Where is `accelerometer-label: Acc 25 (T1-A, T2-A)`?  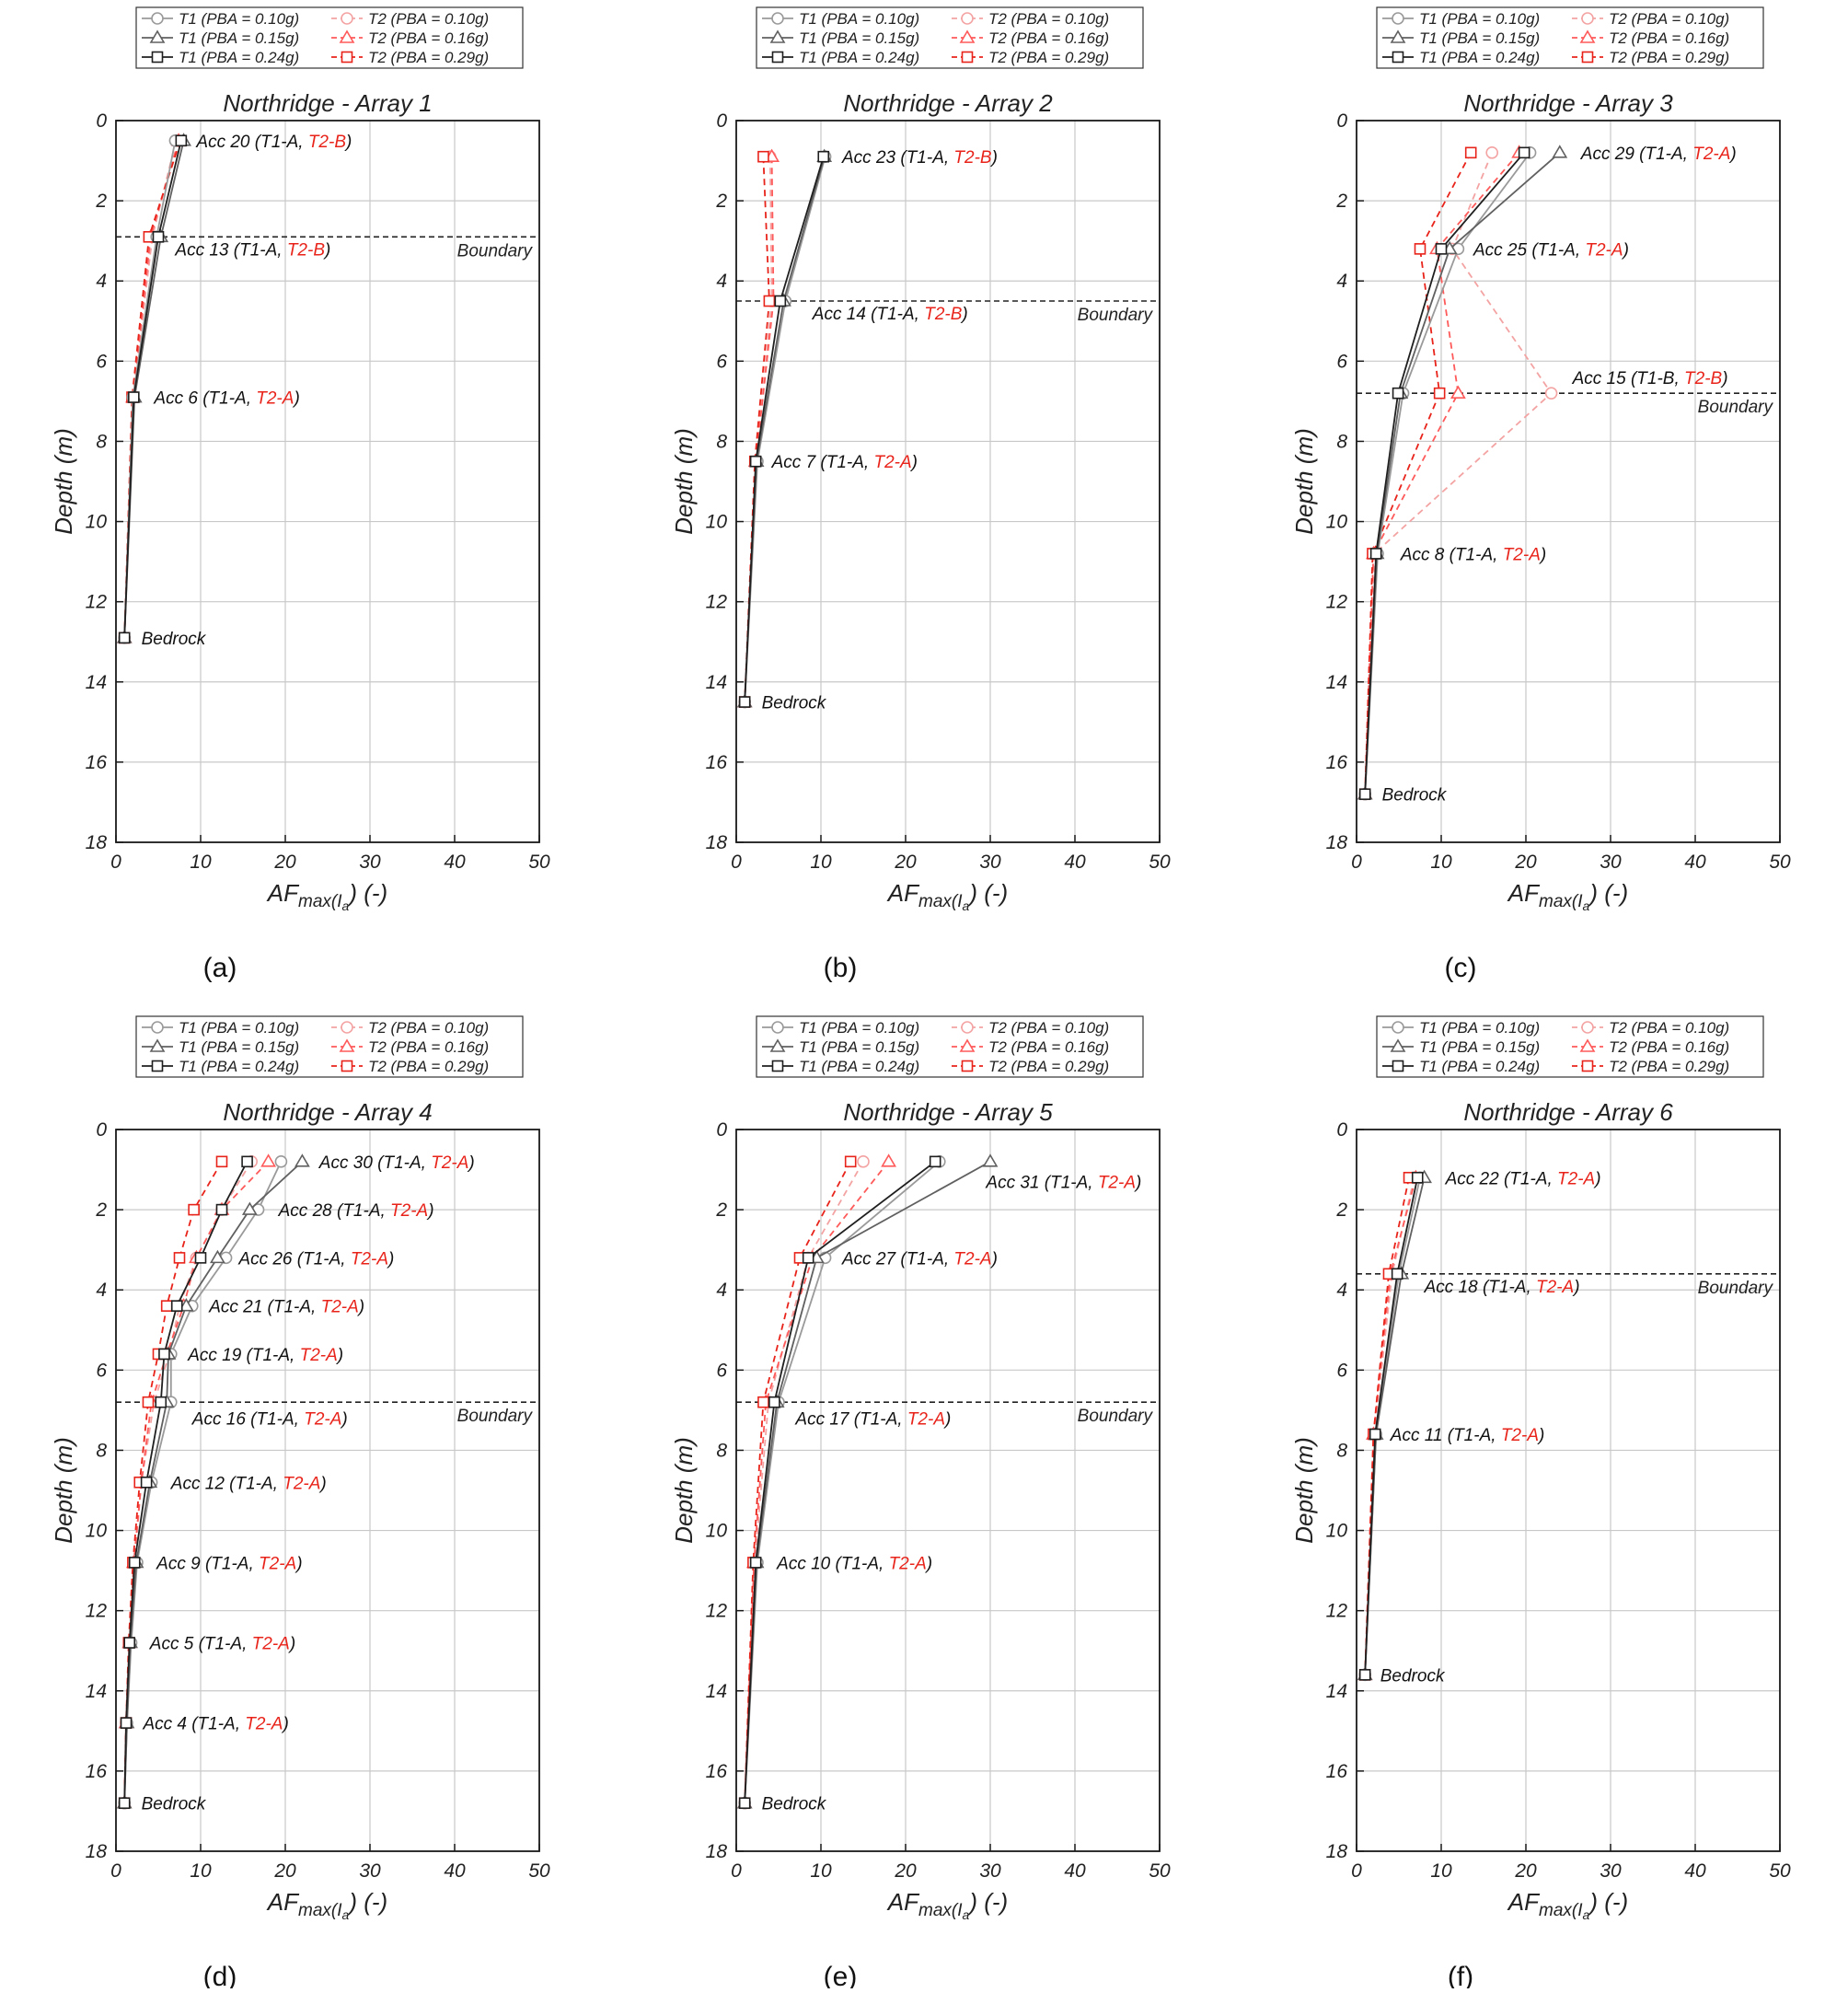 accelerometer-label: Acc 25 (T1-A, T2-A) is located at coordinates (1551, 250).